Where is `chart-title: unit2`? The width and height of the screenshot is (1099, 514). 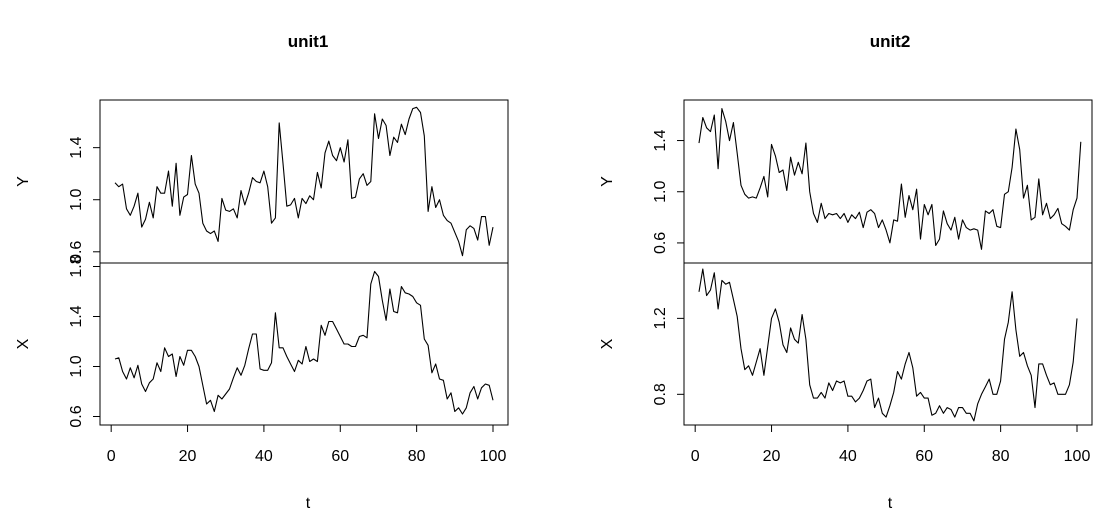 chart-title: unit2 is located at coordinates (890, 41).